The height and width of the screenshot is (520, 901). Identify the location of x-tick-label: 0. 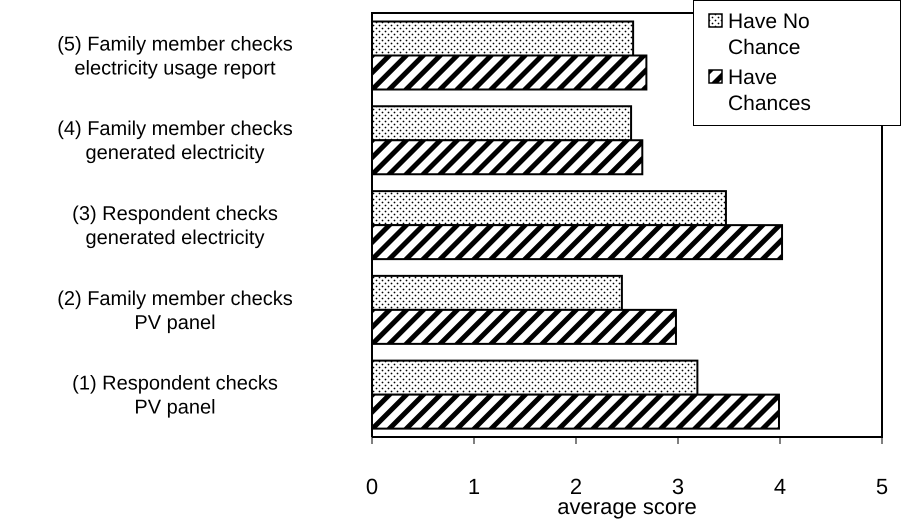
(372, 486).